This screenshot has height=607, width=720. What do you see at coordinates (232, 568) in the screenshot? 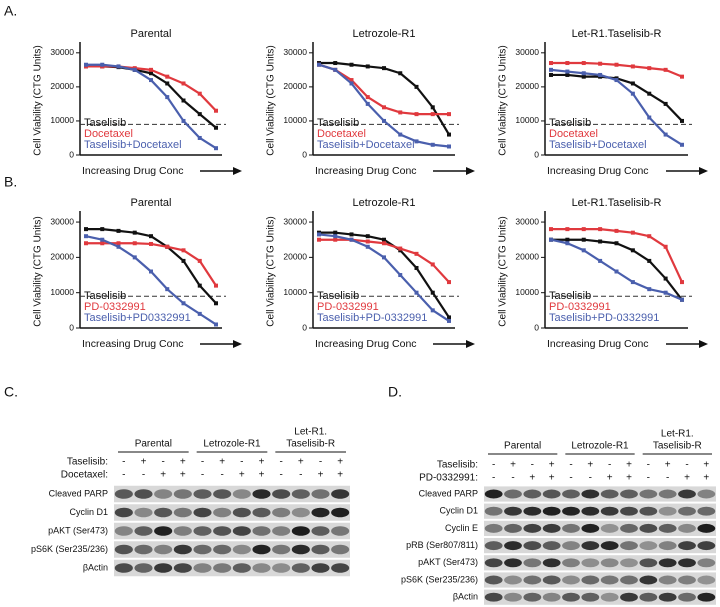
I see `blot-strip` at bounding box center [232, 568].